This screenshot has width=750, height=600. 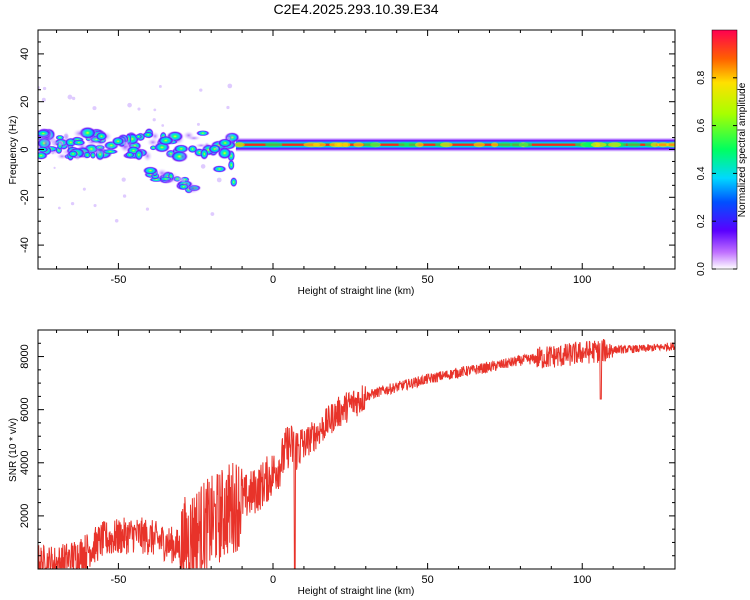 What do you see at coordinates (25, 516) in the screenshot?
I see `snr-y-tick-label: 2000` at bounding box center [25, 516].